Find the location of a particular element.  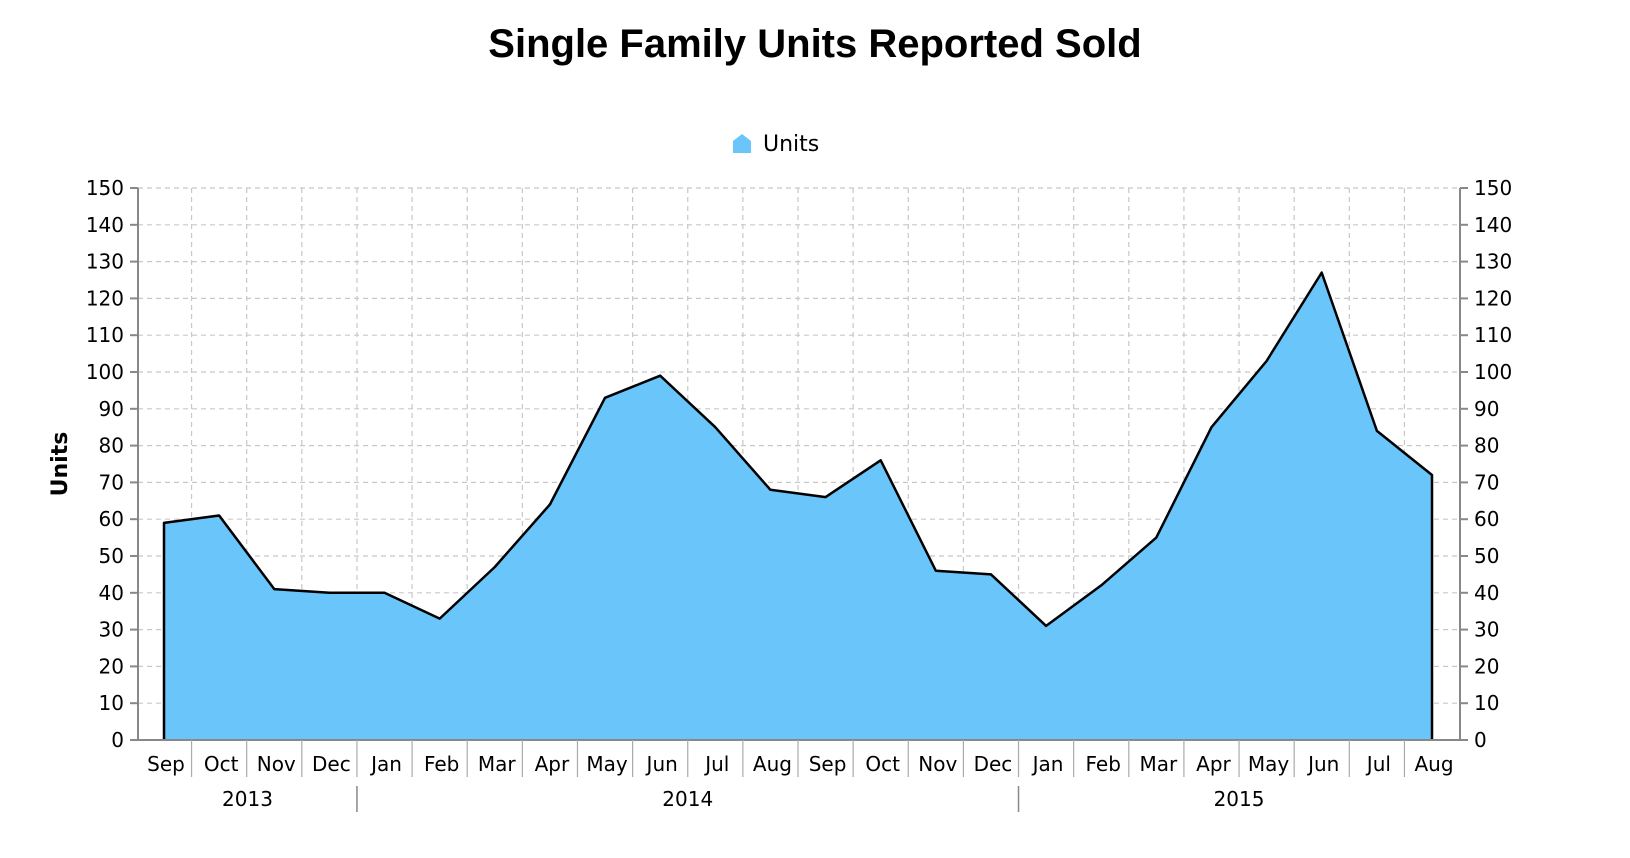

y-tick-label-left: 70 is located at coordinates (111, 482).